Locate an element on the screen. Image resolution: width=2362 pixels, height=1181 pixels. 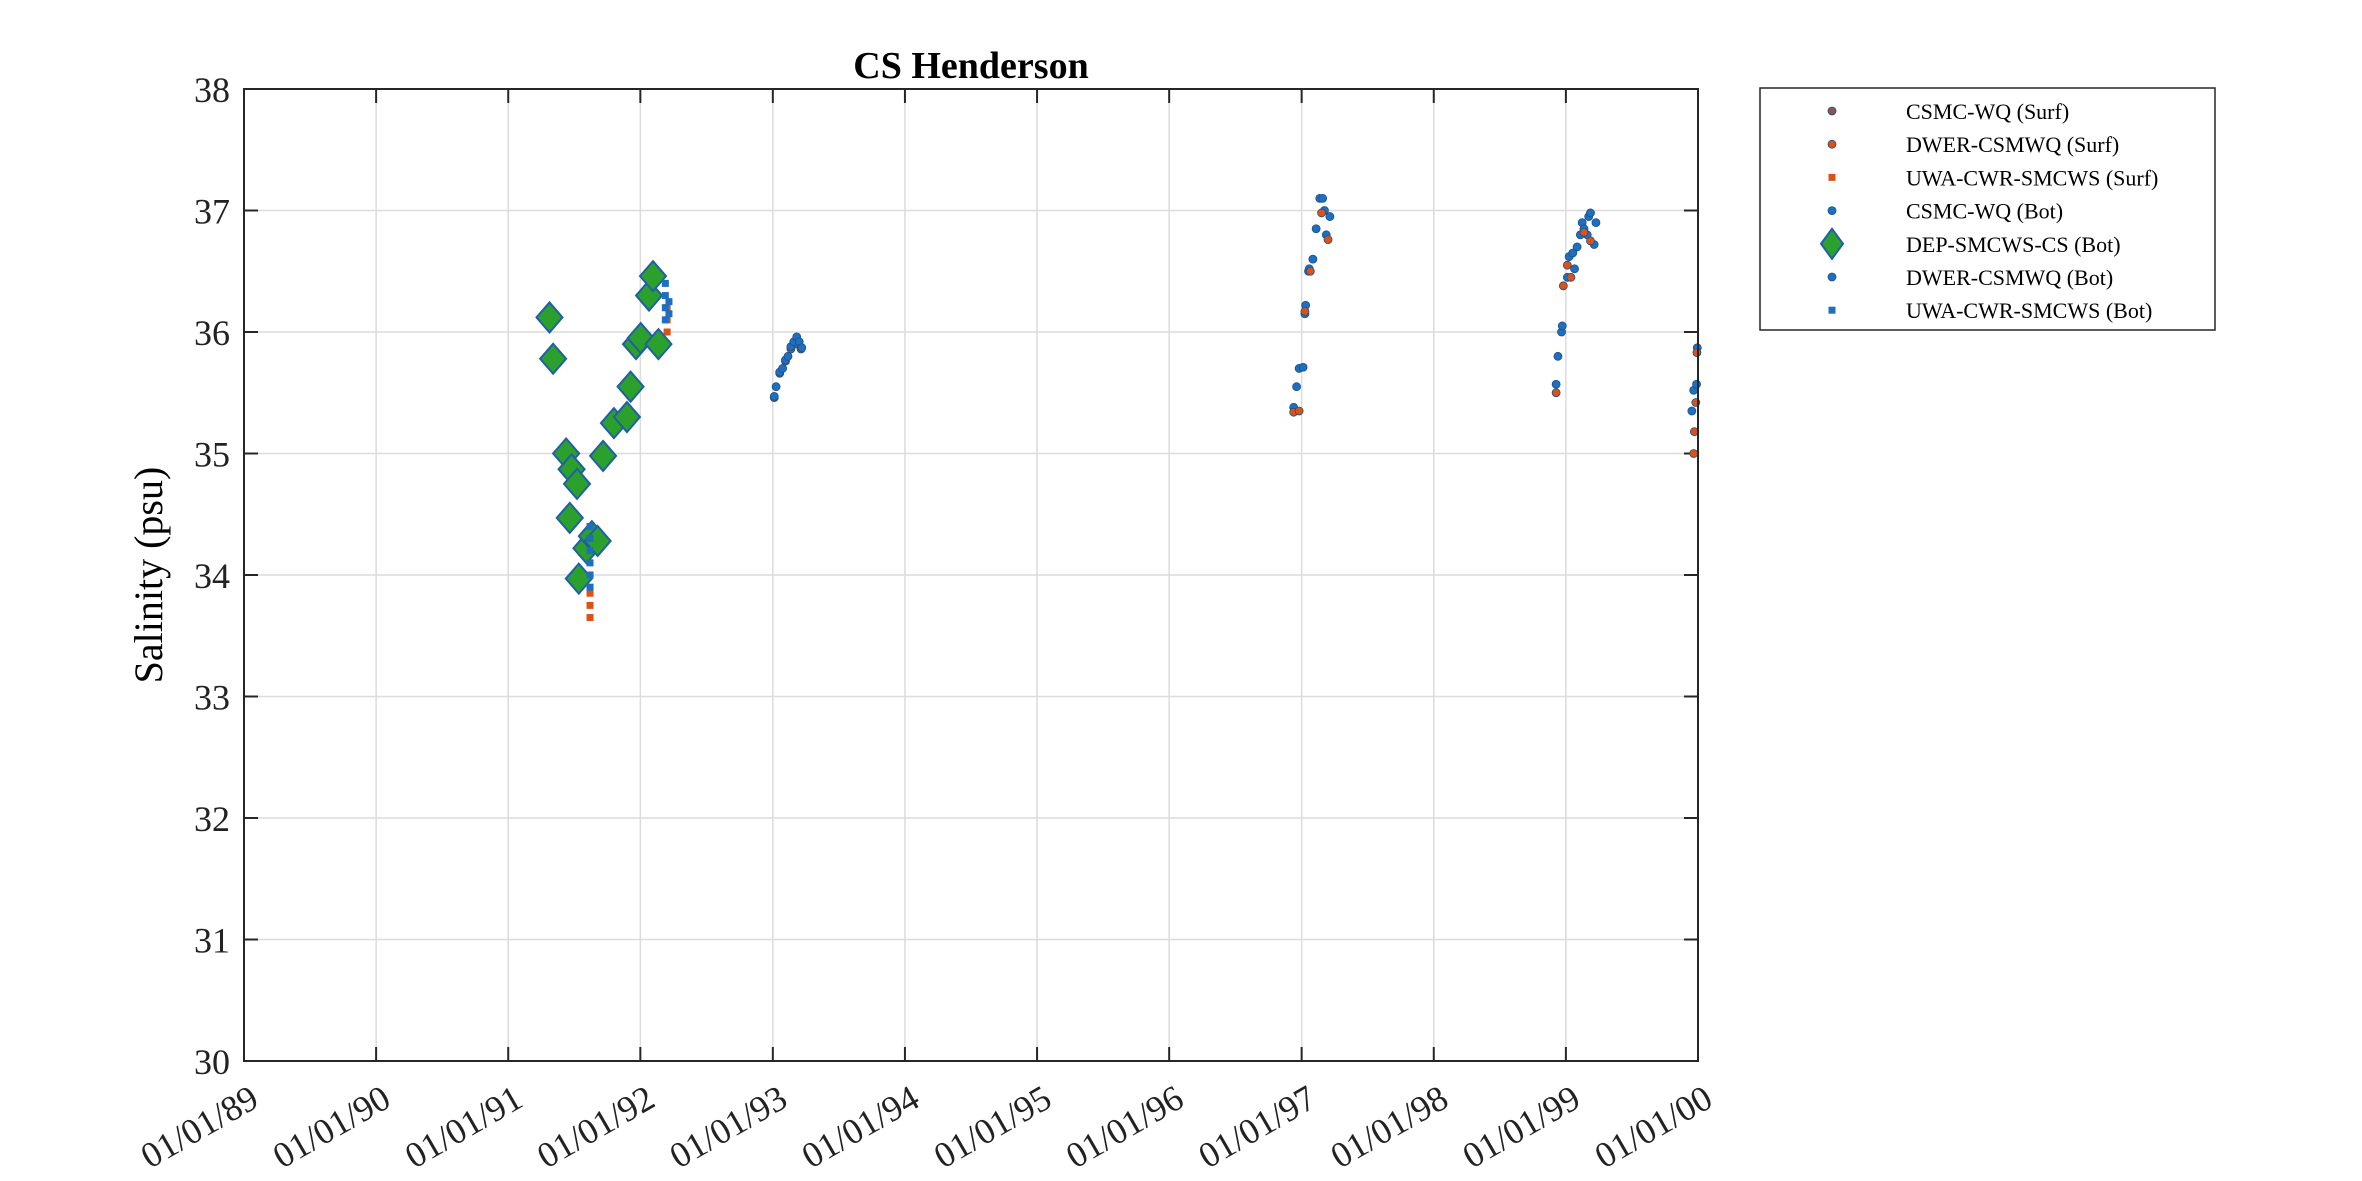
legend-entry-label: DWER-CSMWQ (Bot) is located at coordinates (2009, 277).